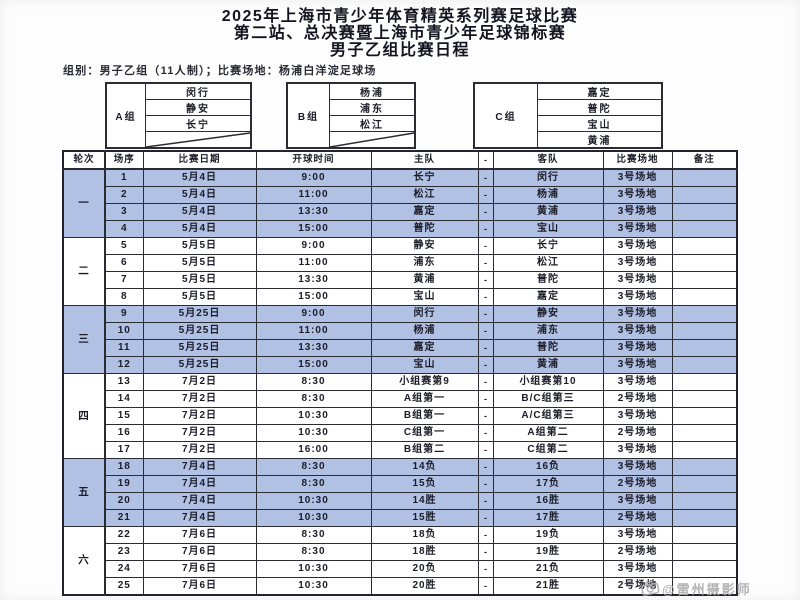 This screenshot has height=600, width=800. I want to click on group-table: B组 杨浦 浦东 松江, so click(351, 115).